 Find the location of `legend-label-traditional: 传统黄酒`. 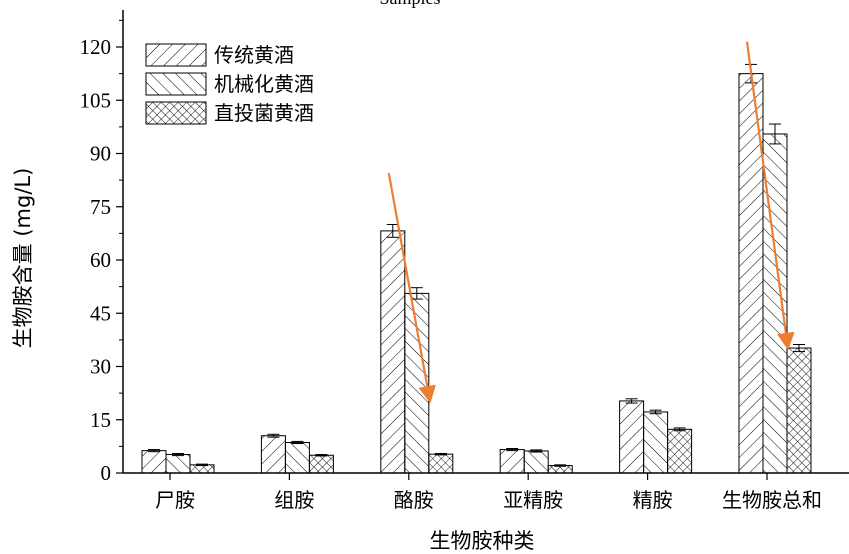

legend-label-traditional: 传统黄酒 is located at coordinates (254, 55).